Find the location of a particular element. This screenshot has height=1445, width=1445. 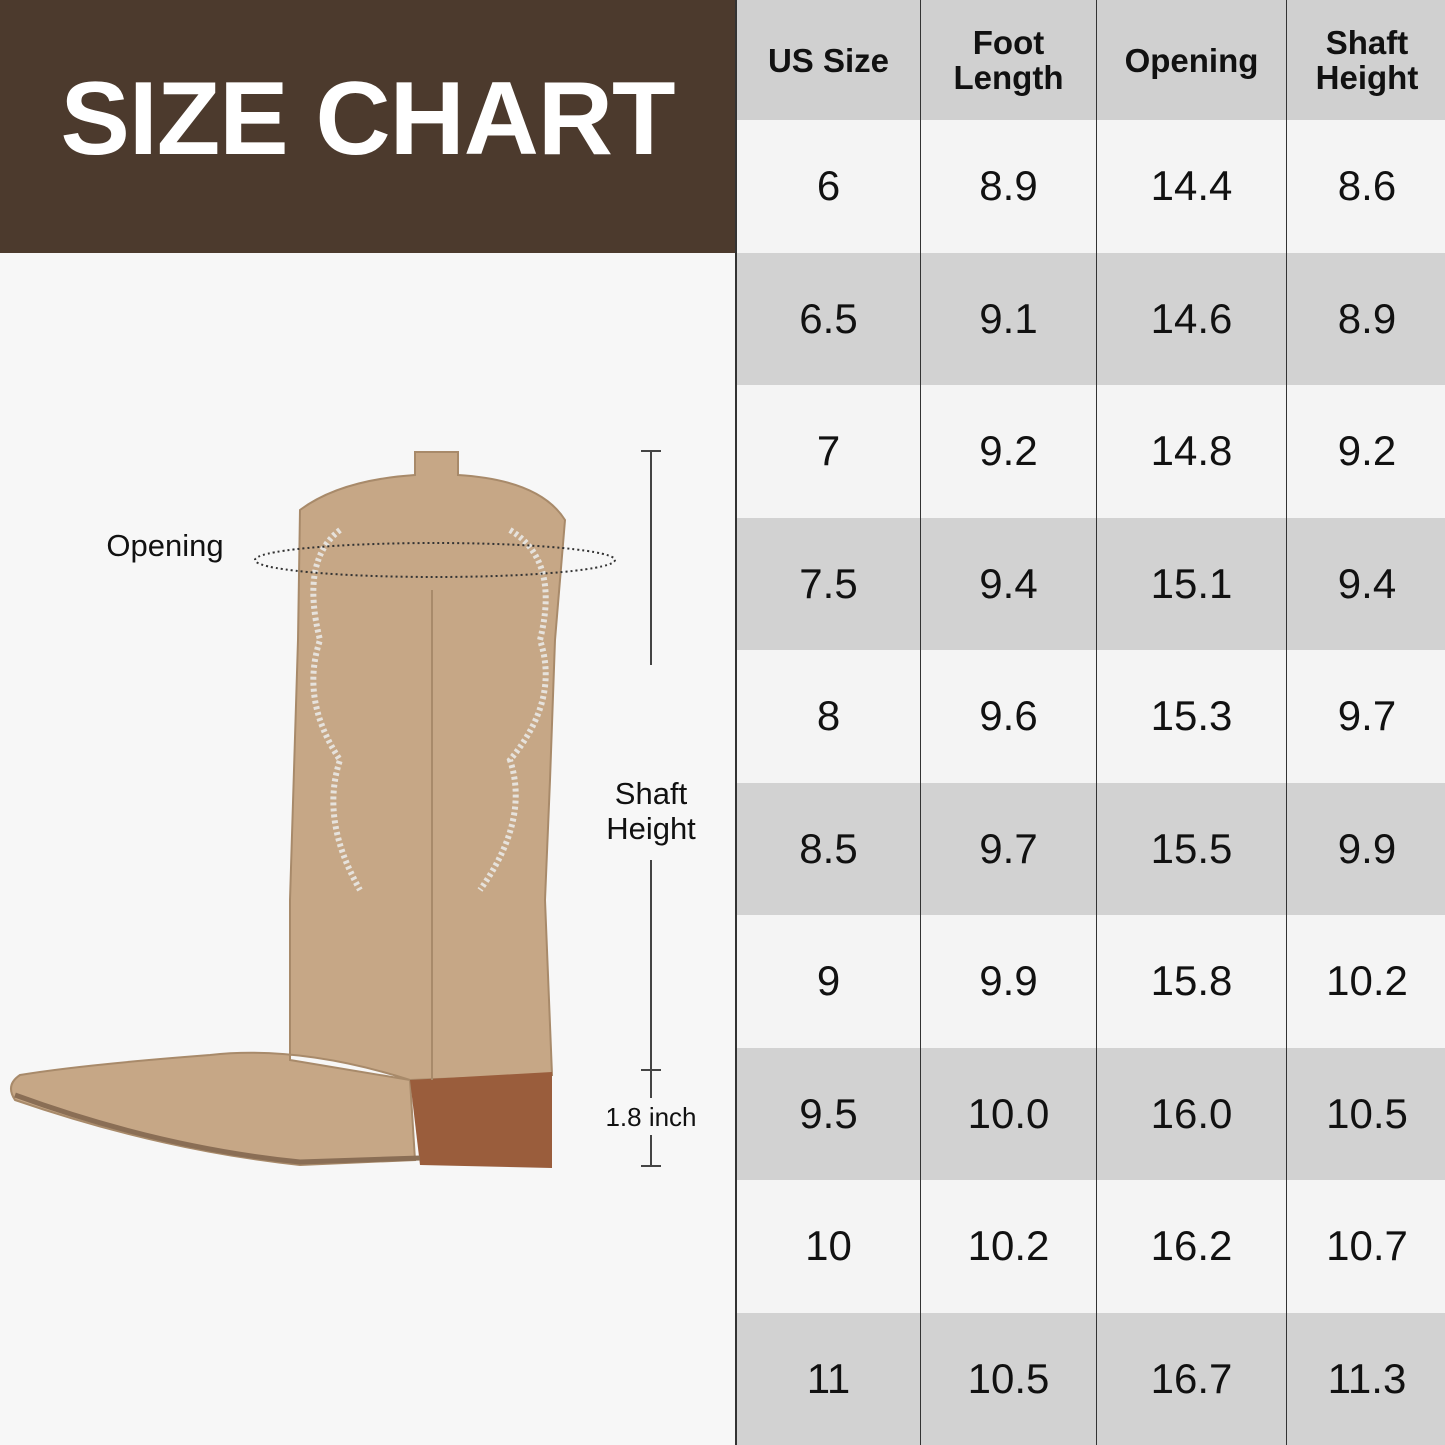

table-cell: 15.1 is located at coordinates (1192, 583).